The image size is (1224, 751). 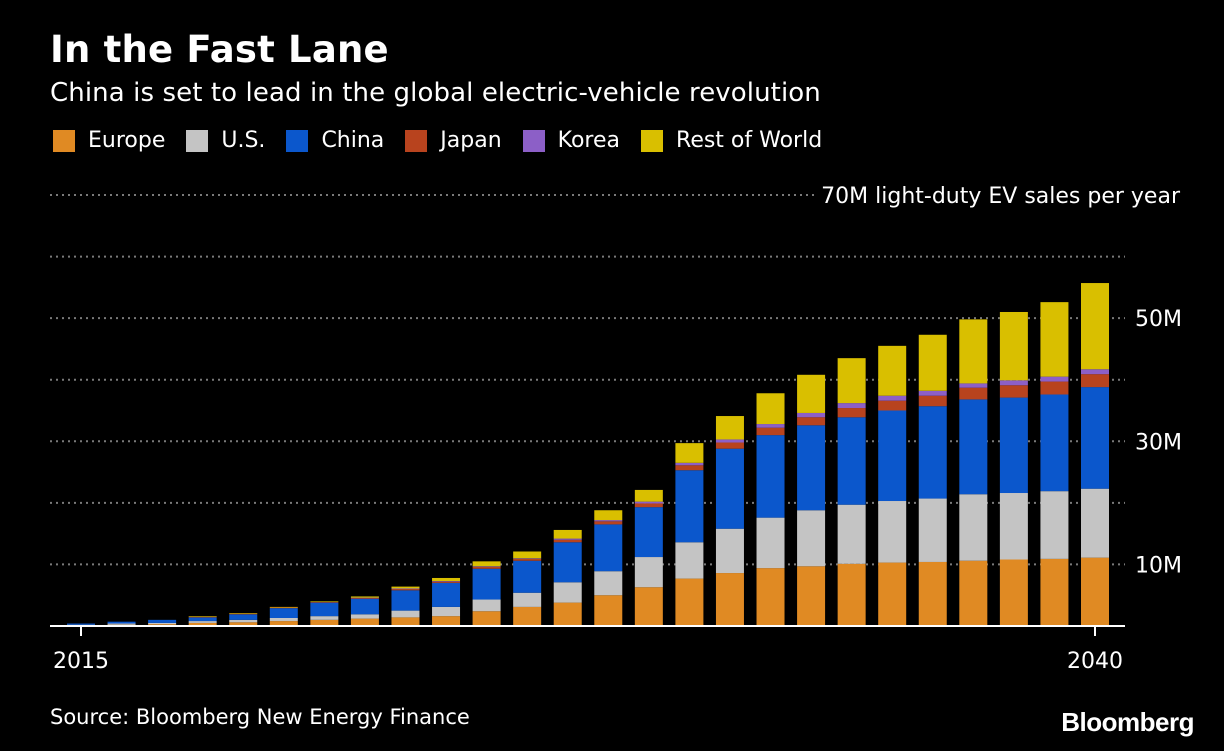 I want to click on bar-u-s--2038, so click(x=1013, y=526).